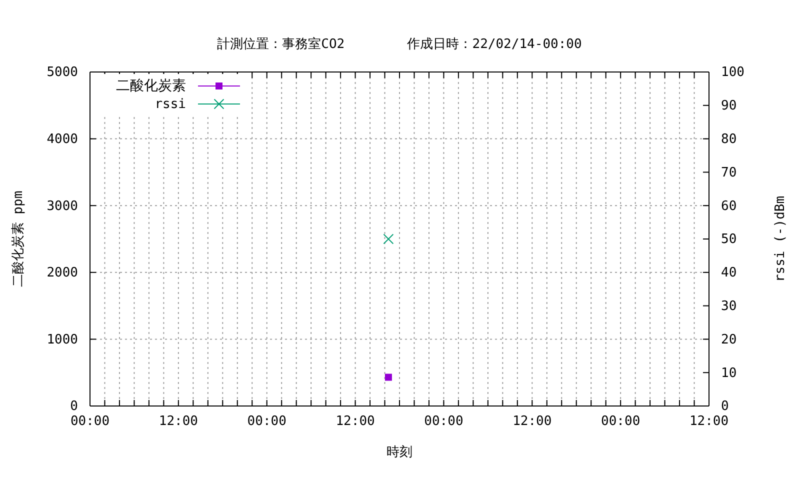 This screenshot has height=480, width=800. What do you see at coordinates (62, 273) in the screenshot?
I see `y-tick-label: 2000` at bounding box center [62, 273].